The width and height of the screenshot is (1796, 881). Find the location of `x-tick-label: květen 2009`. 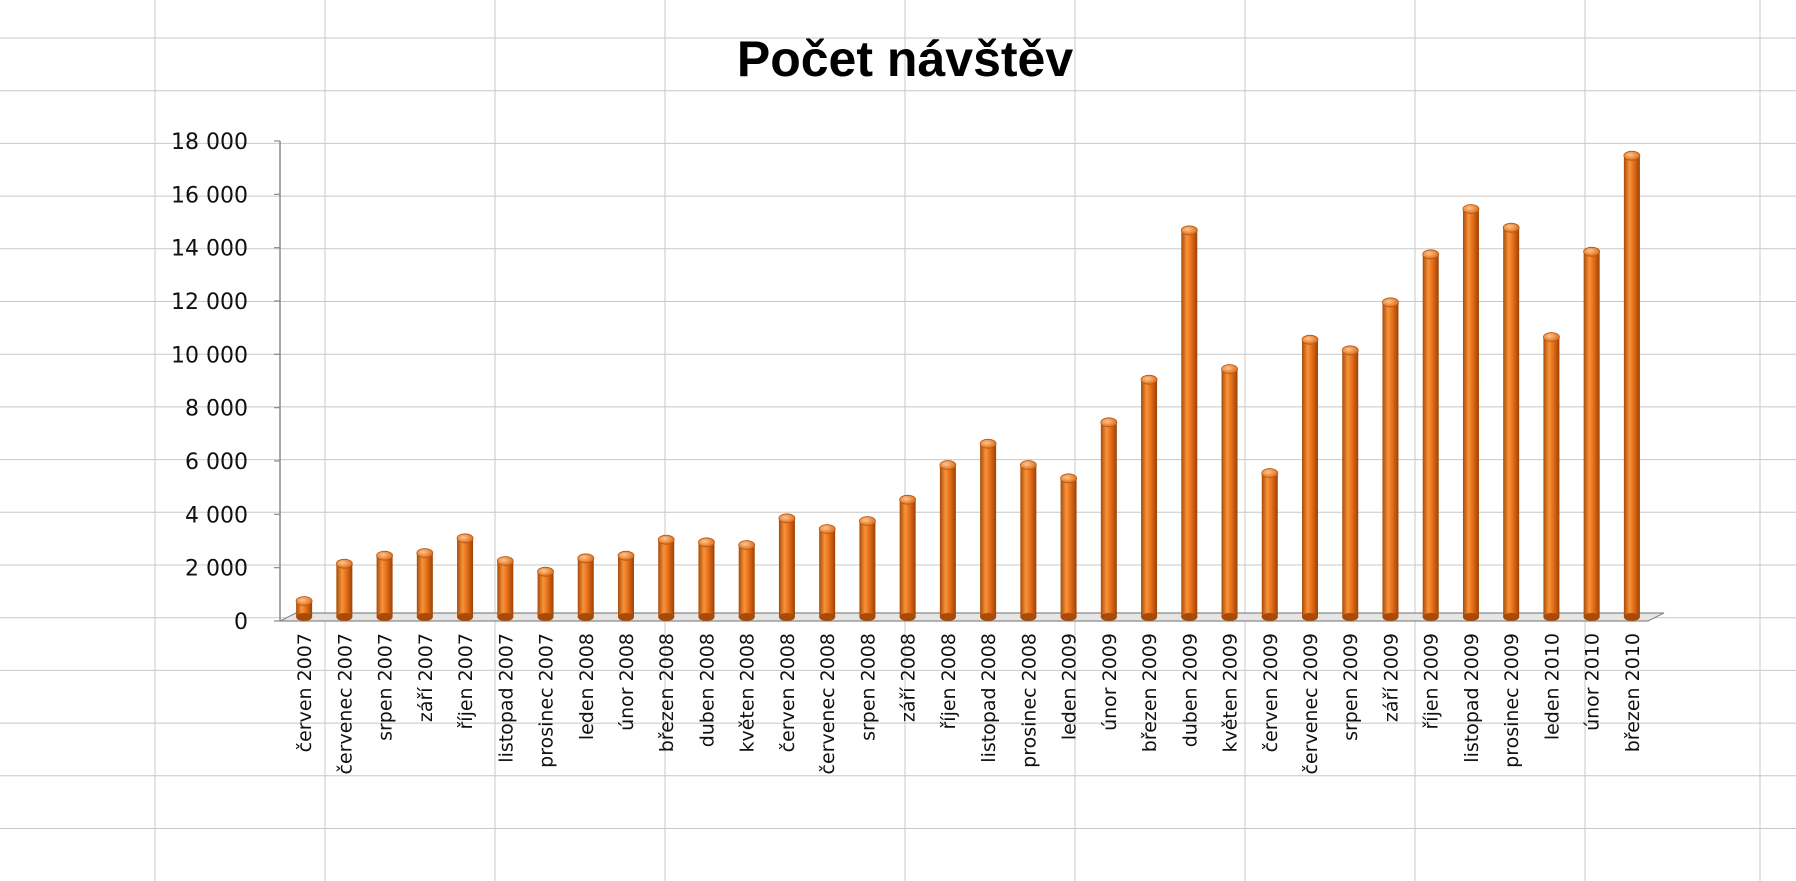

x-tick-label: květen 2009 is located at coordinates (1231, 693).